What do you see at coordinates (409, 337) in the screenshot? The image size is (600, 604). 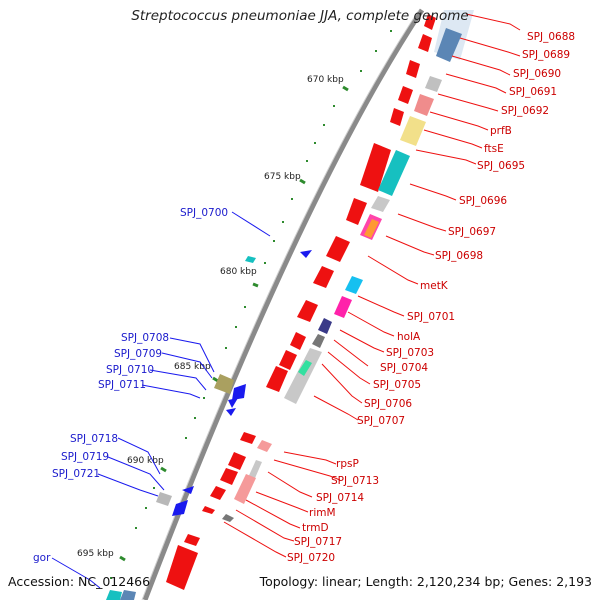 I see `gene-label: holA` at bounding box center [409, 337].